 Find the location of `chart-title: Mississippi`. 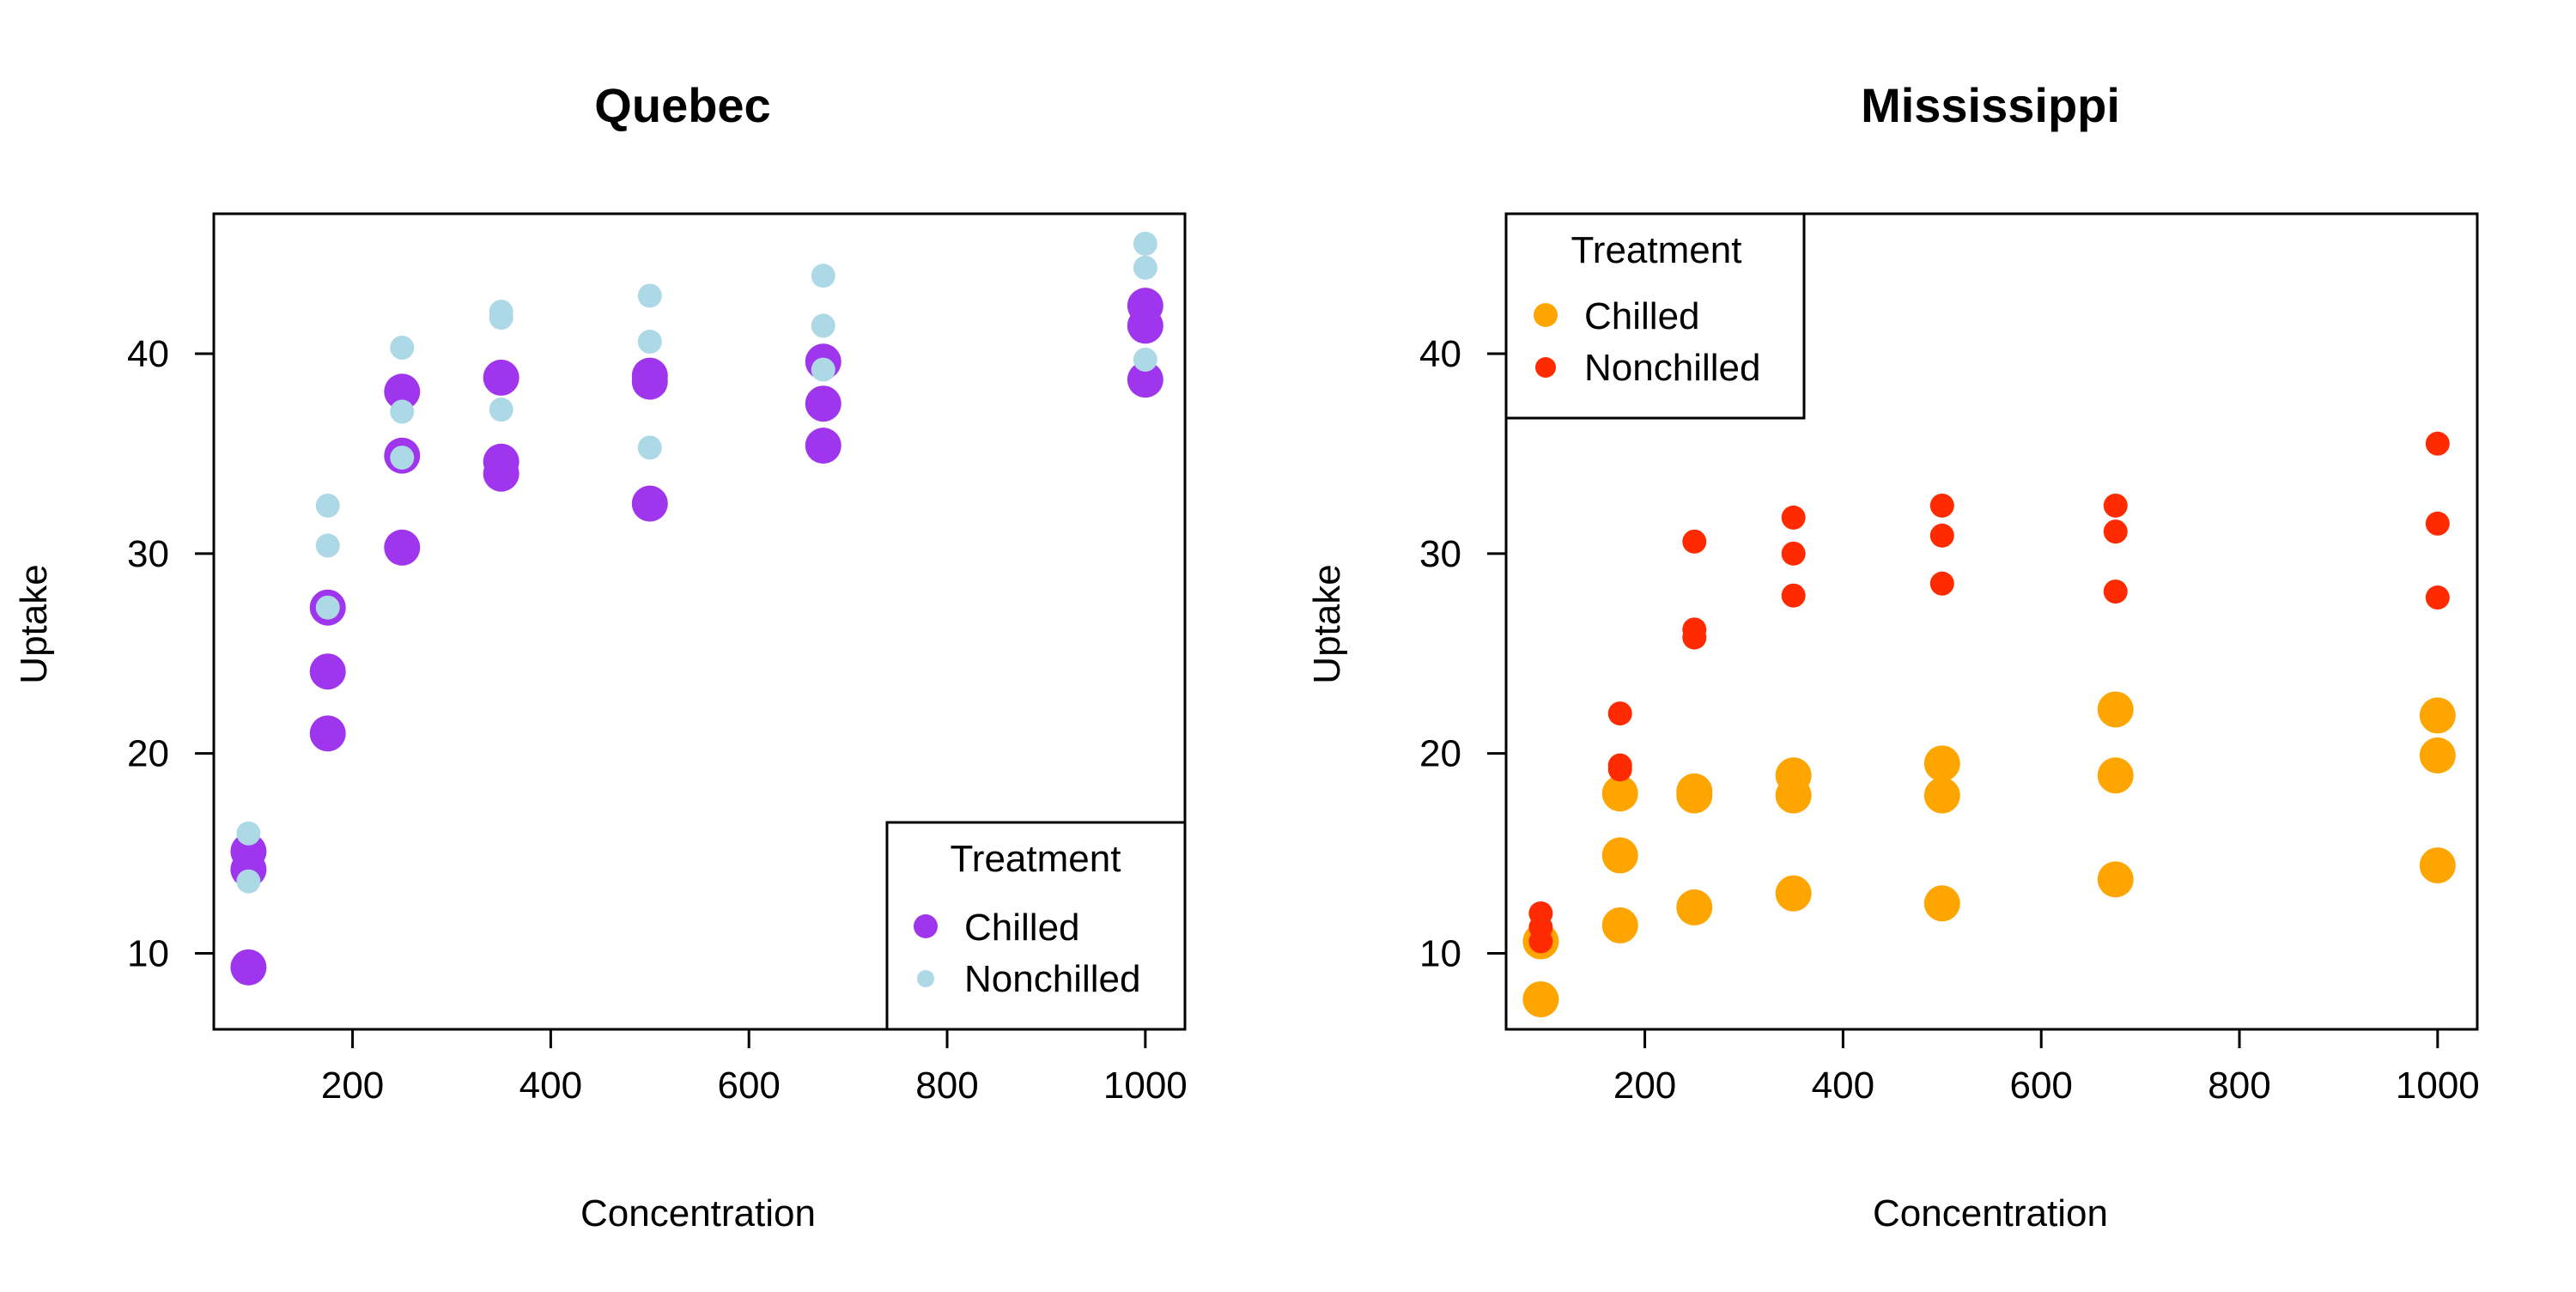

chart-title: Mississippi is located at coordinates (1990, 105).